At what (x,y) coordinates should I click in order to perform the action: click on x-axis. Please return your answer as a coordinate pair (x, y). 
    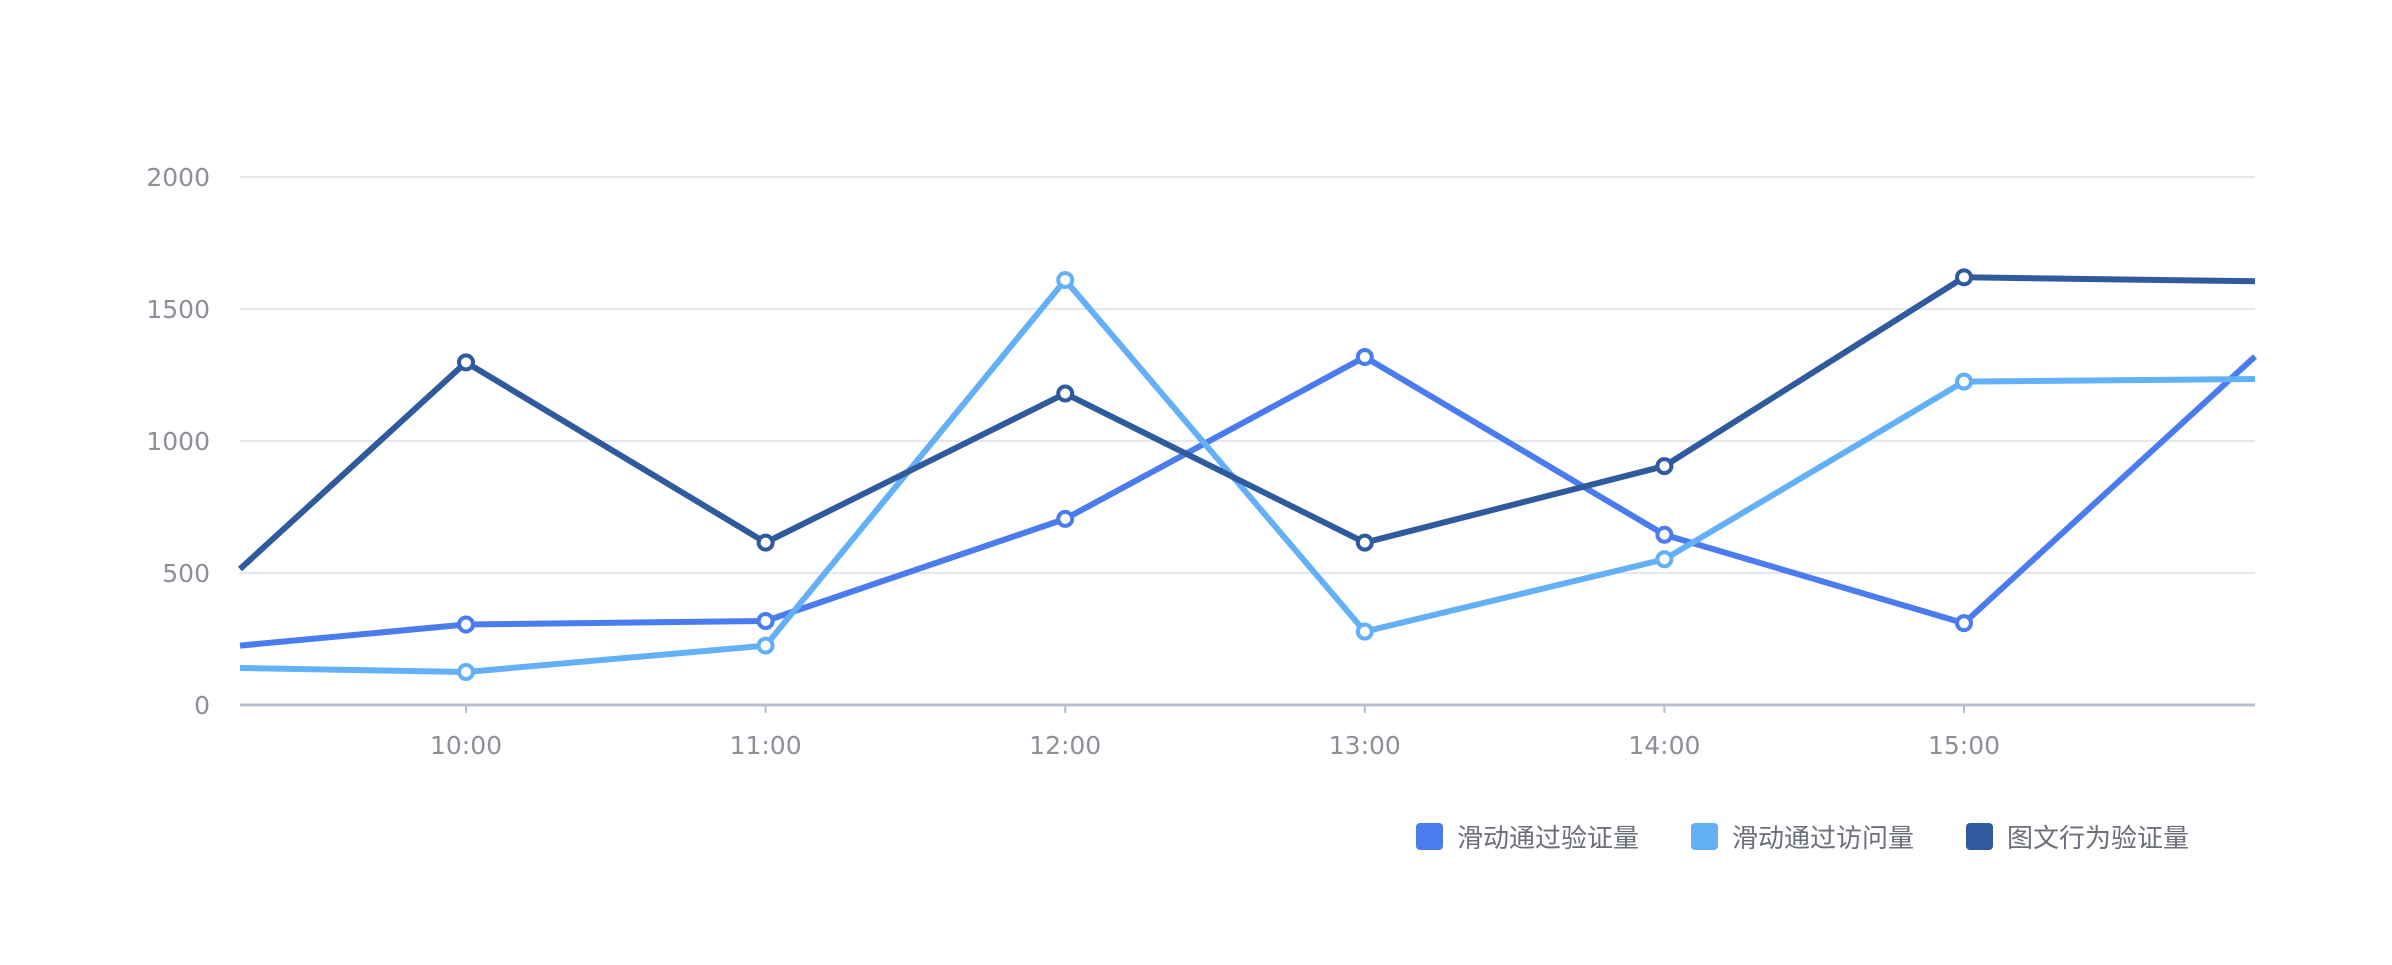
    Looking at the image, I should click on (1247, 708).